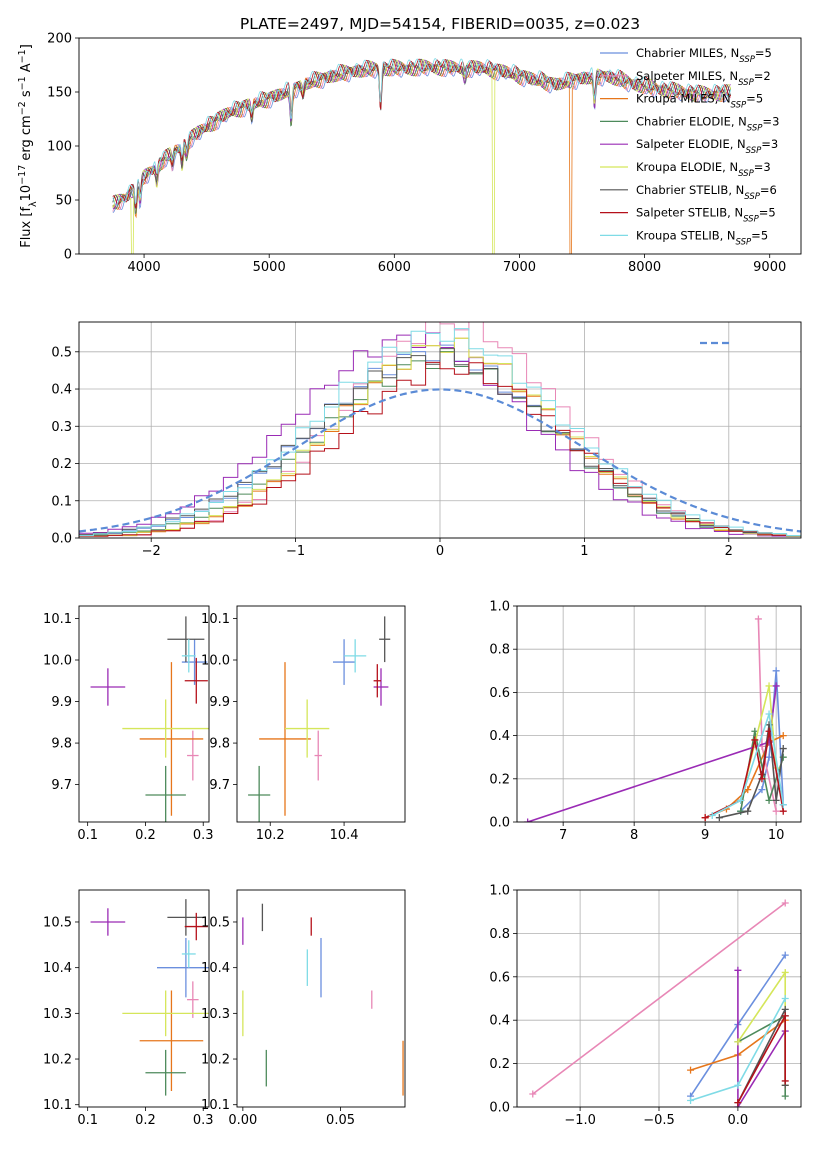  Describe the element at coordinates (519, 267) in the screenshot. I see `x-tick-label: 7000` at that location.